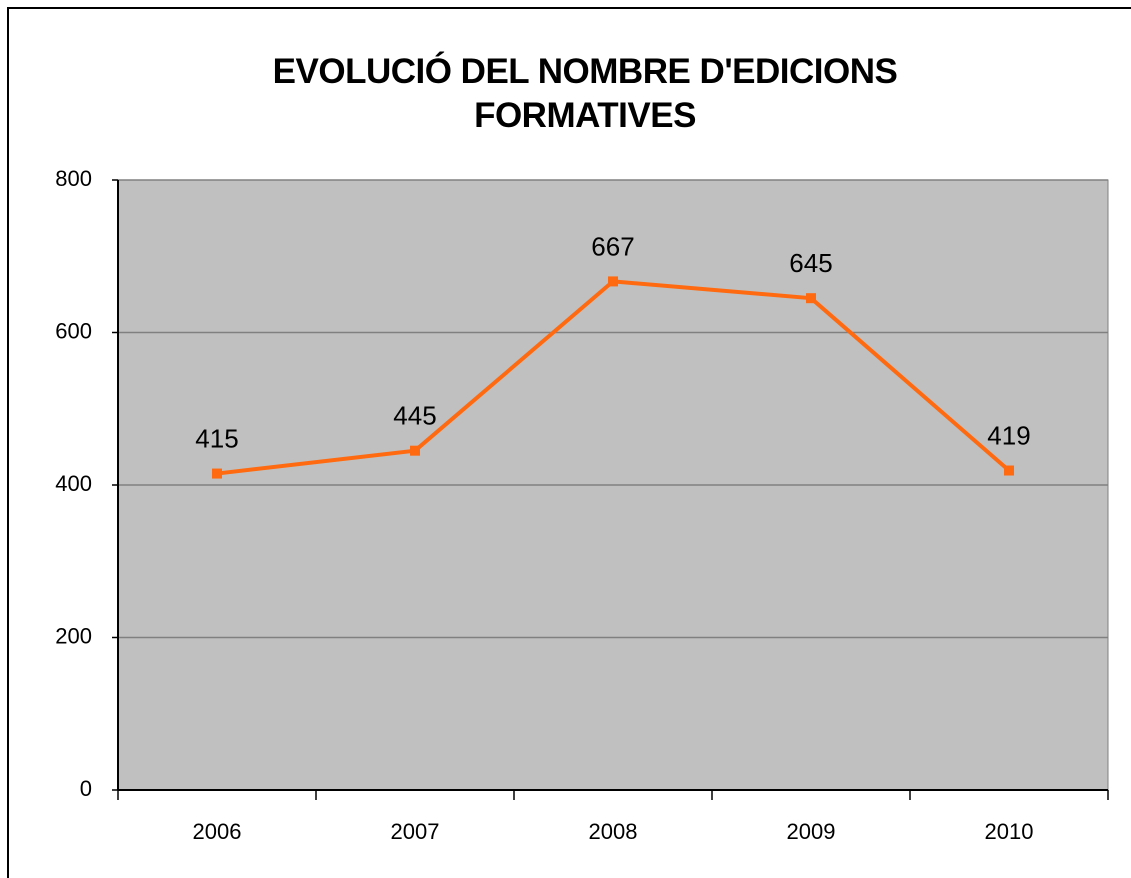 The image size is (1131, 878). What do you see at coordinates (216, 438) in the screenshot?
I see `data-label: 415` at bounding box center [216, 438].